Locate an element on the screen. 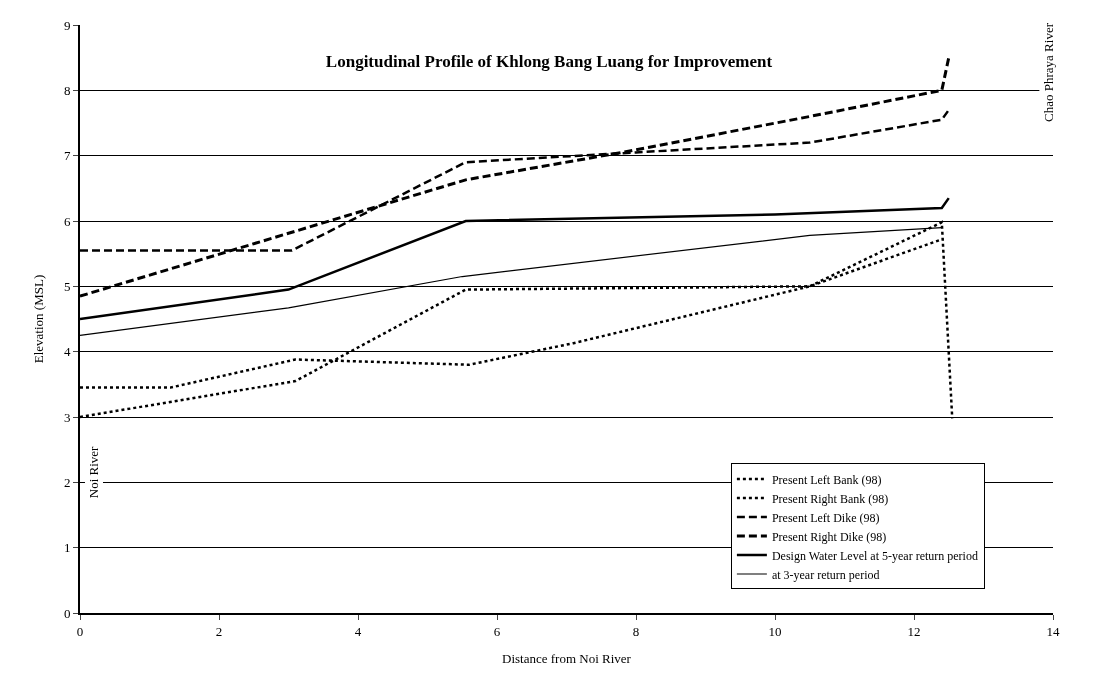 This screenshot has width=1098, height=683. y-tick-label: 1 is located at coordinates (67, 548).